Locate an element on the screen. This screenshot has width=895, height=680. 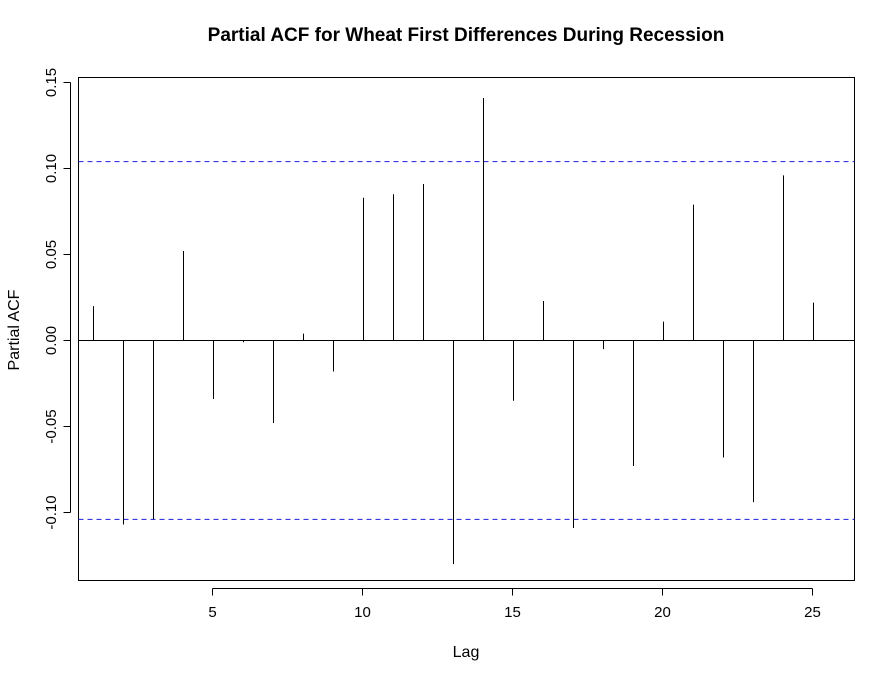
y-tick-label: 0.00 is located at coordinates (51, 340).